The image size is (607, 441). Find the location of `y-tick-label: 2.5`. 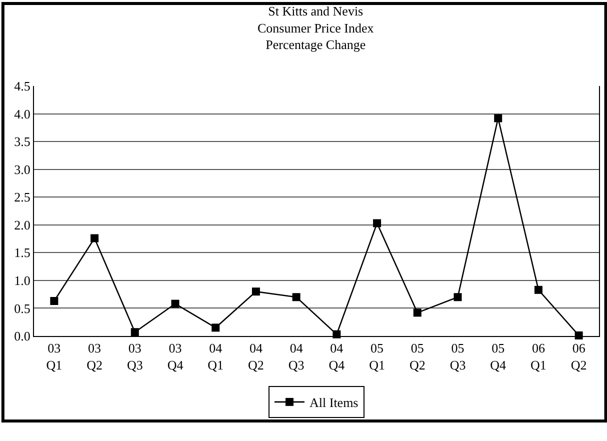

y-tick-label: 2.5 is located at coordinates (22, 197).